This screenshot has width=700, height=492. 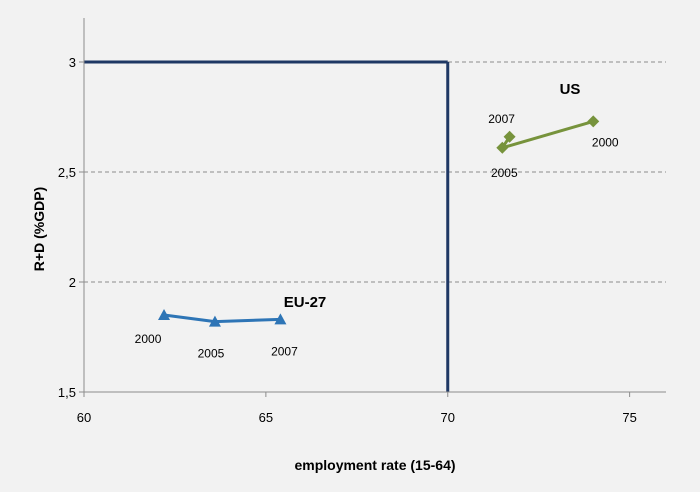 I want to click on y-tick-label: 2, so click(x=72, y=282).